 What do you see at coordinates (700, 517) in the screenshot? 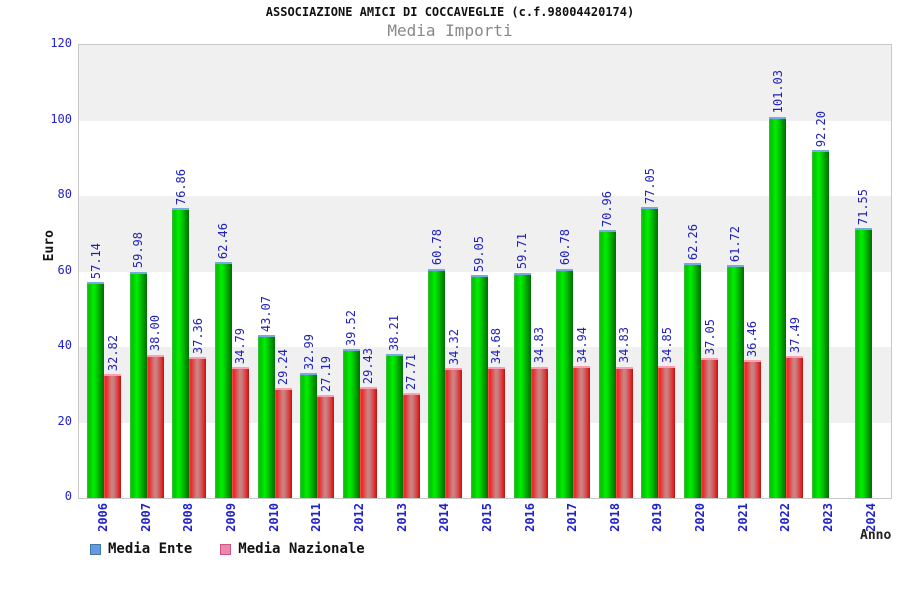
I see `x-tick-label-2020: 2020` at bounding box center [700, 517].